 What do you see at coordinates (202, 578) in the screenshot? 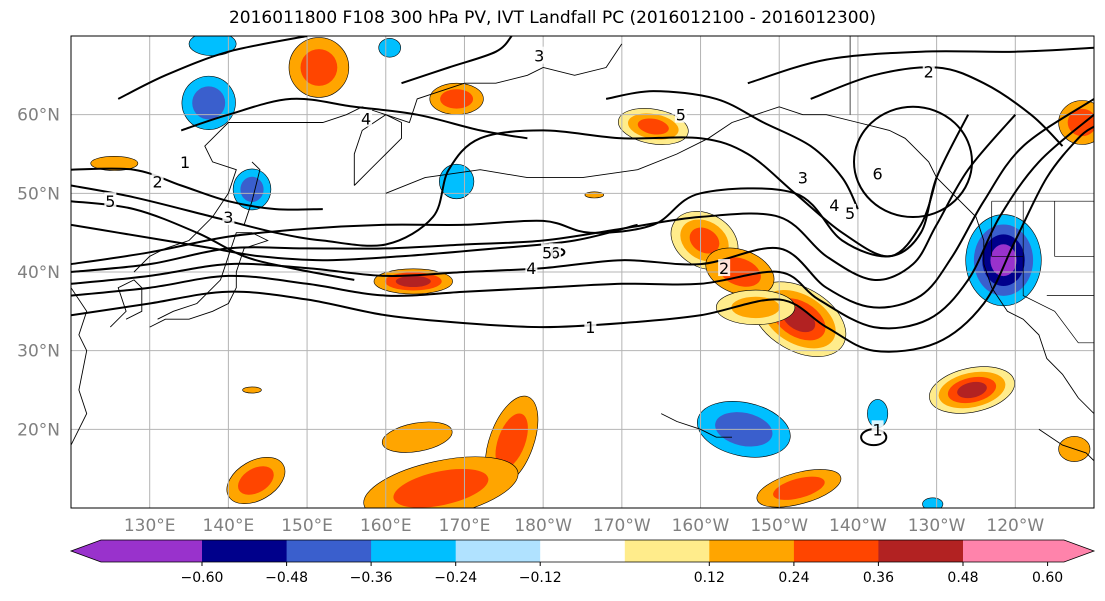
I see `colorbar-tick-label: −0.60` at bounding box center [202, 578].